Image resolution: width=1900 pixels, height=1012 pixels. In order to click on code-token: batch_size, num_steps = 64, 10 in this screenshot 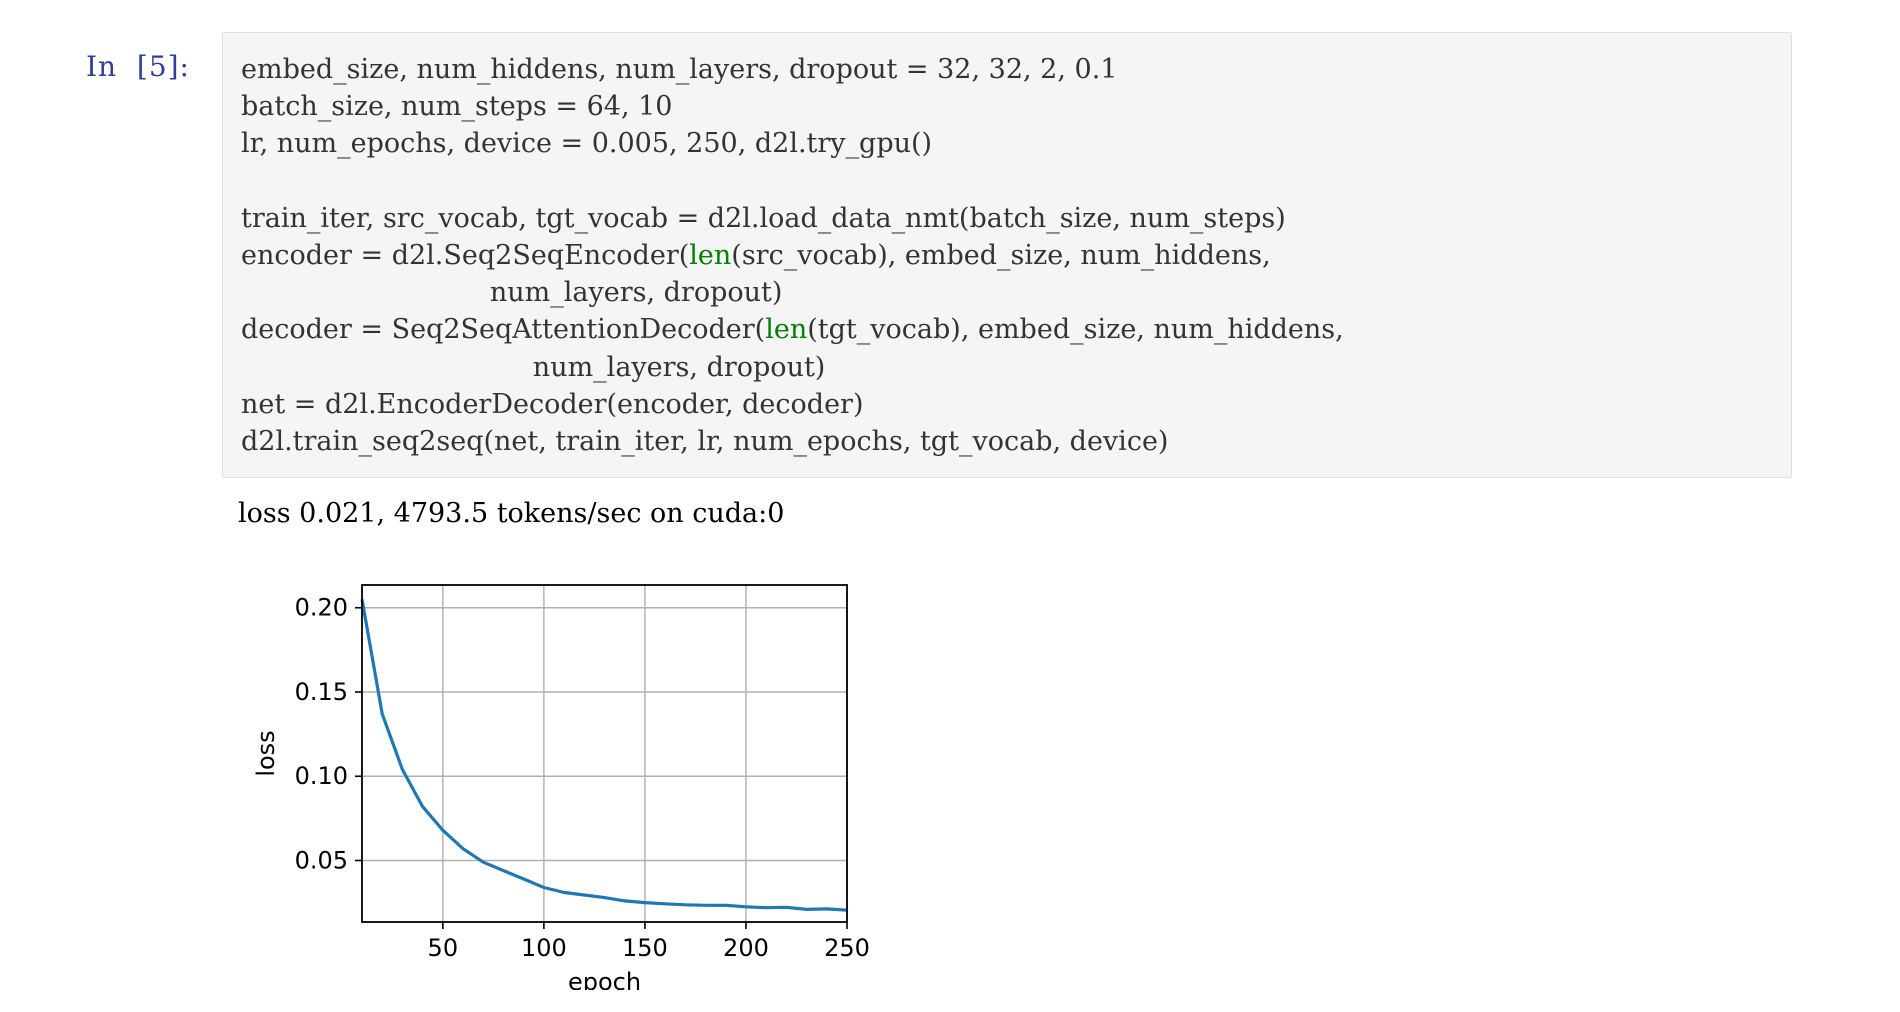, I will do `click(457, 107)`.